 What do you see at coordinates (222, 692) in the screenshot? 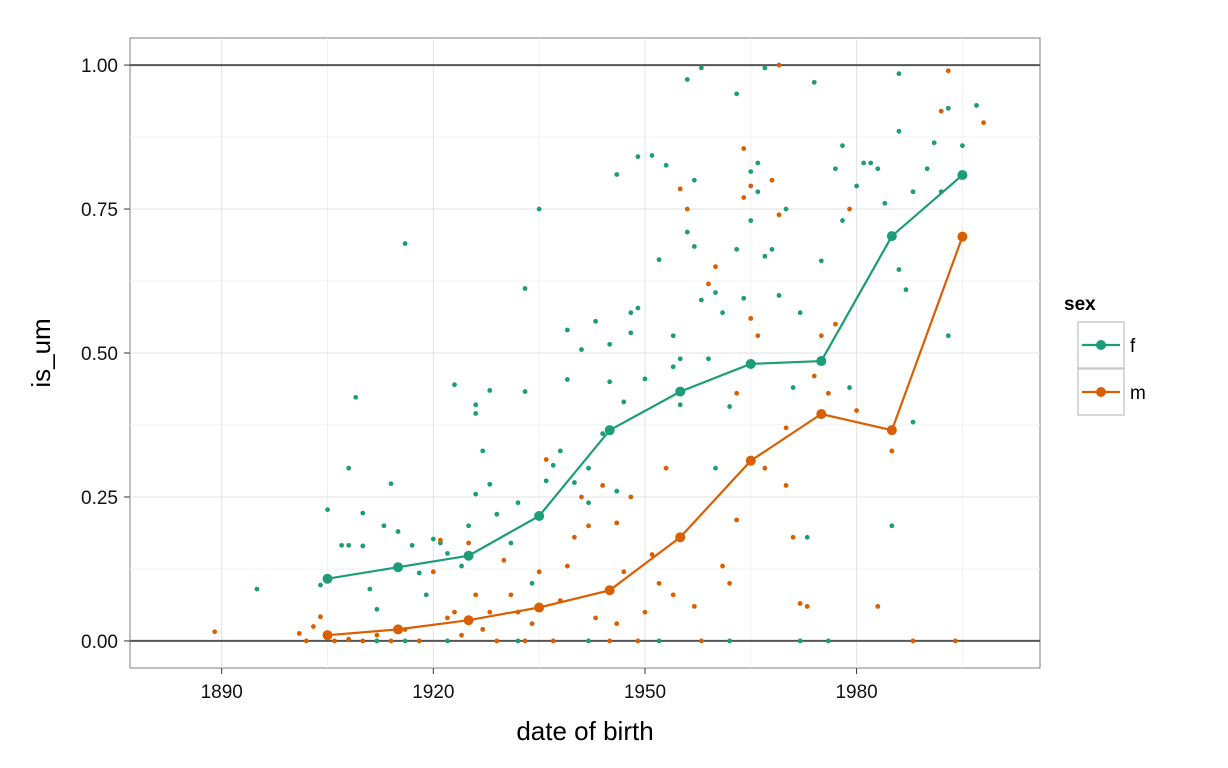
I see `x-tick-label: 1890` at bounding box center [222, 692].